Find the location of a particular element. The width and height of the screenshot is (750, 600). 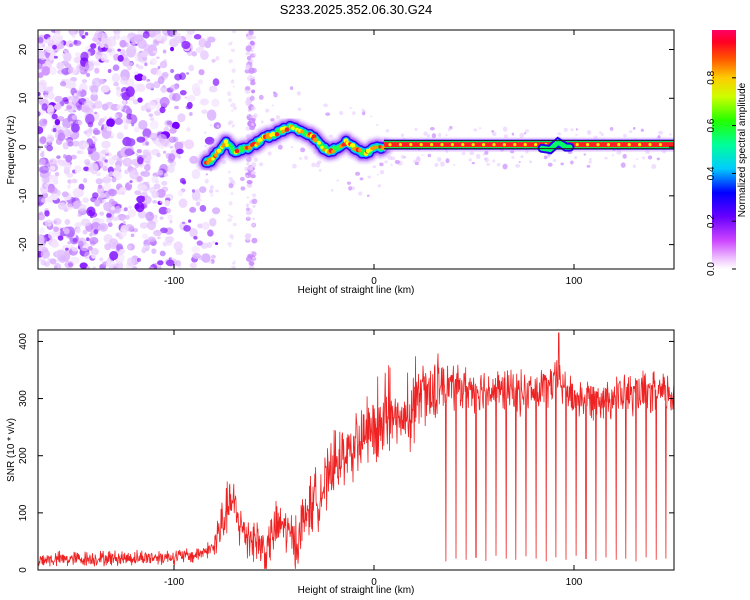

snr-xlabel: Height of straight line (km) is located at coordinates (356, 590).